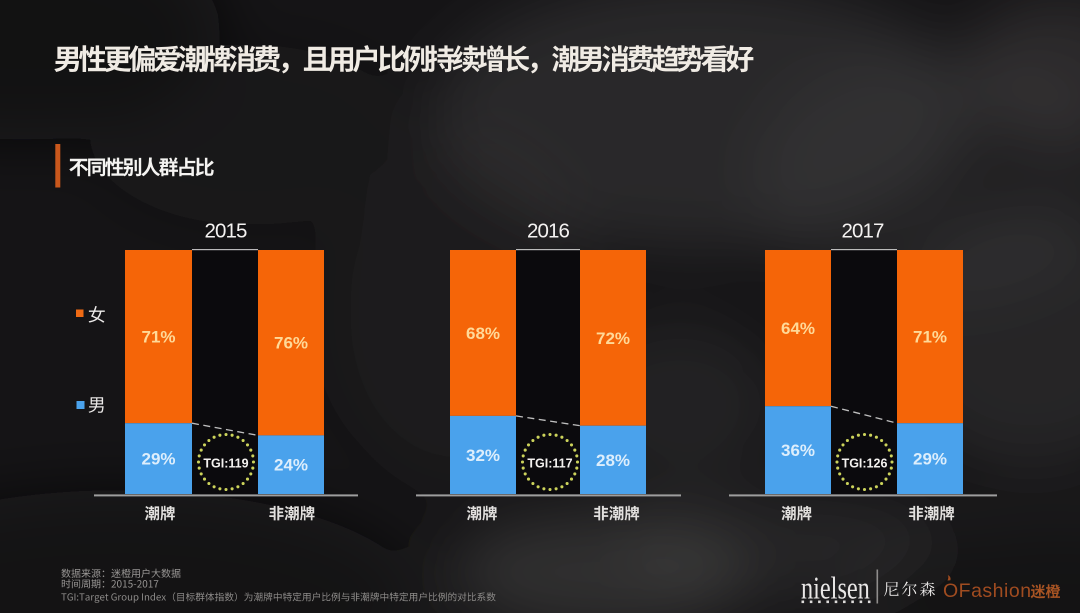  I want to click on svg-text: TGI:119, so click(225, 464).